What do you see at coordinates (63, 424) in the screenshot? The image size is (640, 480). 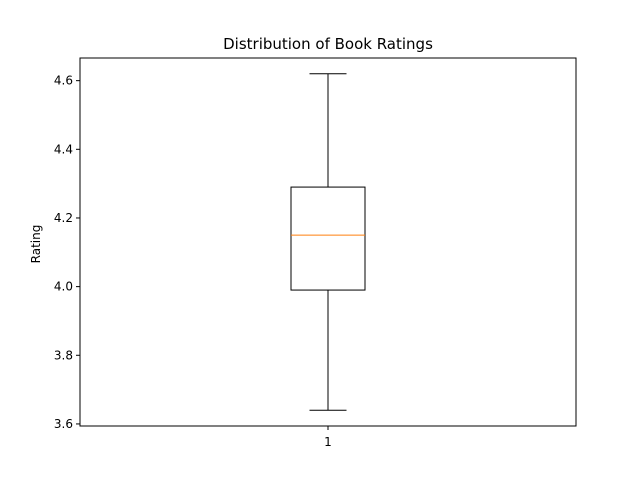 I see `y-tick-label: 3.6` at bounding box center [63, 424].